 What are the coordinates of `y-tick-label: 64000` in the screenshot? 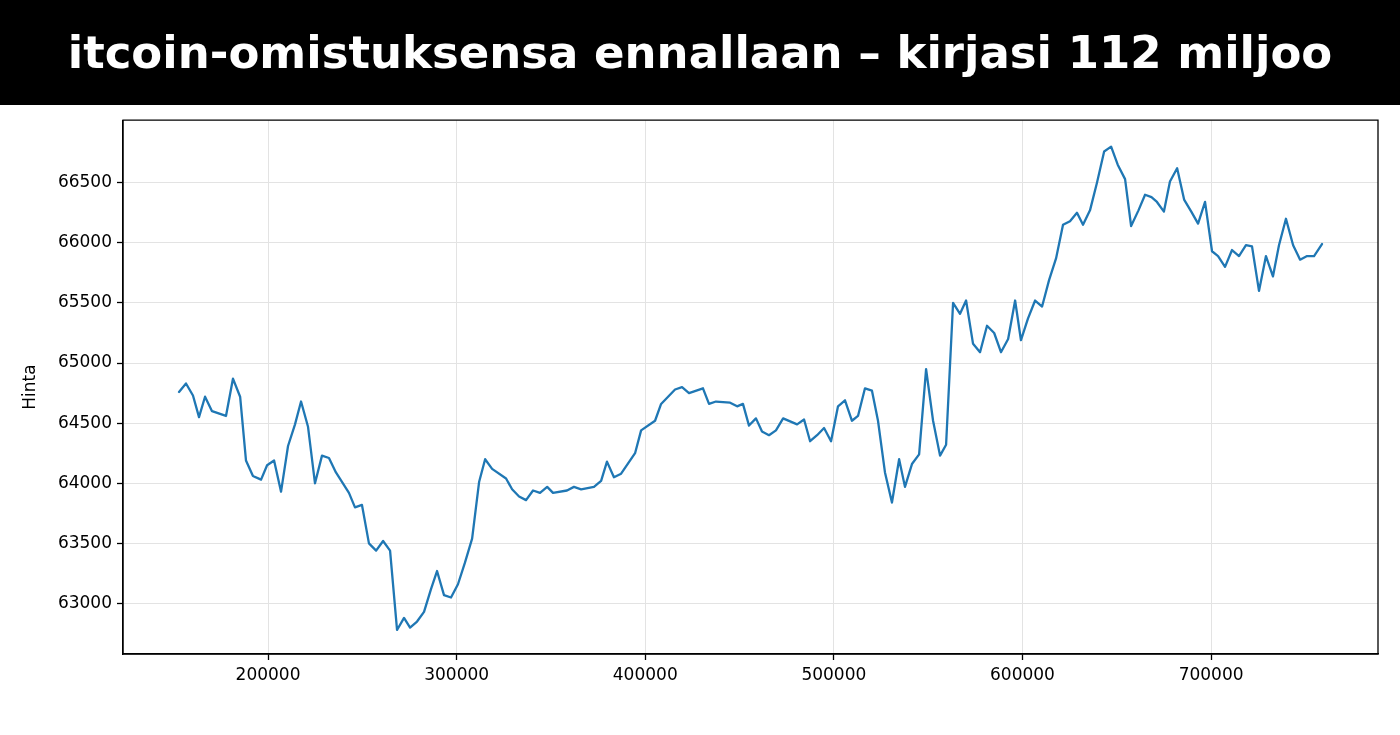 It's located at (84, 481).